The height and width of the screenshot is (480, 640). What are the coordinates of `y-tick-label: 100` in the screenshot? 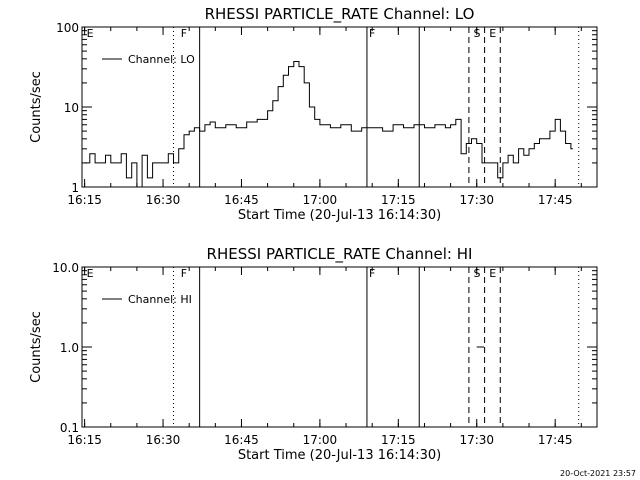 It's located at (67, 28).